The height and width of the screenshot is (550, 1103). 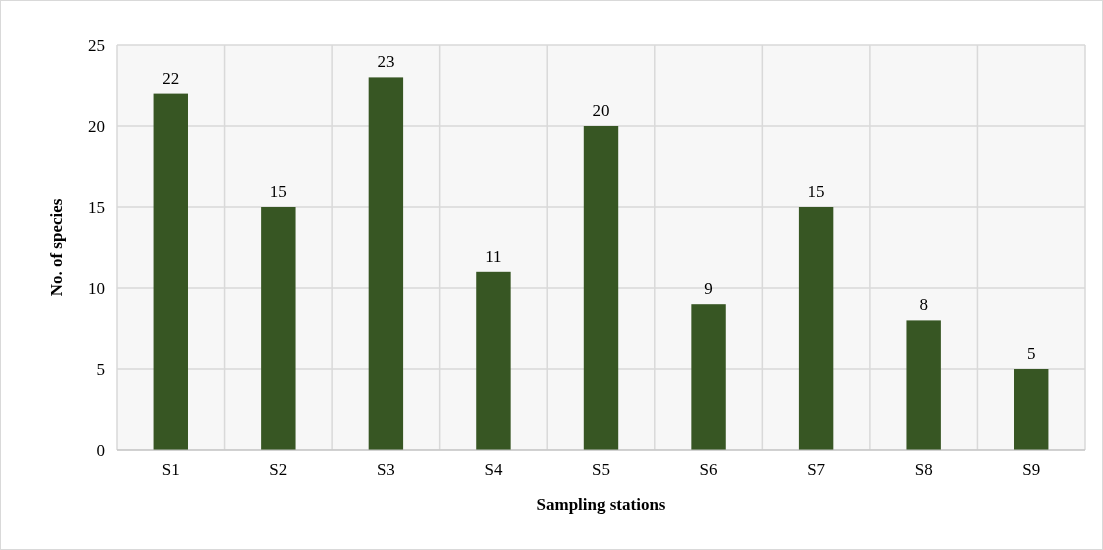 What do you see at coordinates (601, 469) in the screenshot?
I see `x-tick-label: S5` at bounding box center [601, 469].